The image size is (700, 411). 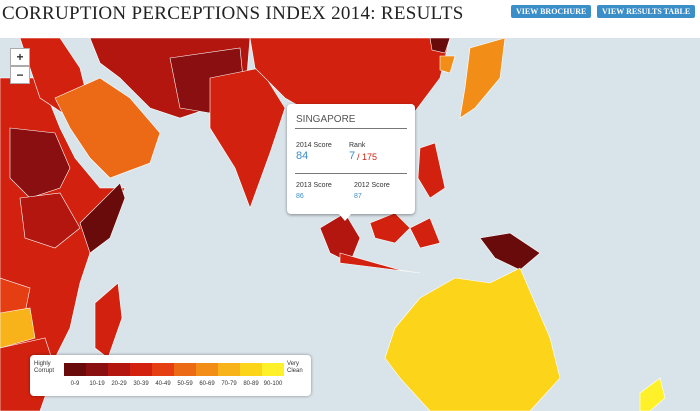 What do you see at coordinates (302, 156) in the screenshot?
I see `score-value: 84` at bounding box center [302, 156].